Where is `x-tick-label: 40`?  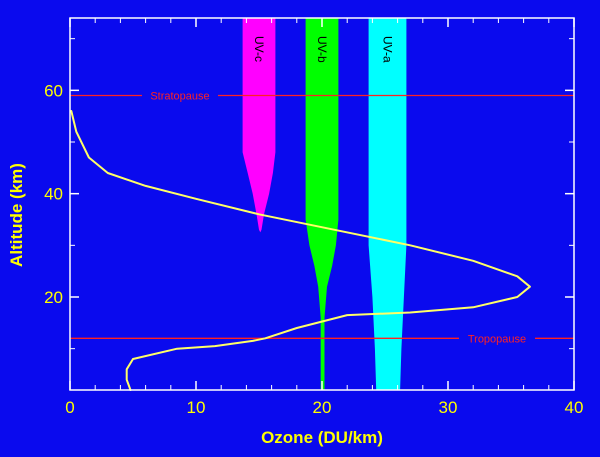
x-tick-label: 40 is located at coordinates (574, 407).